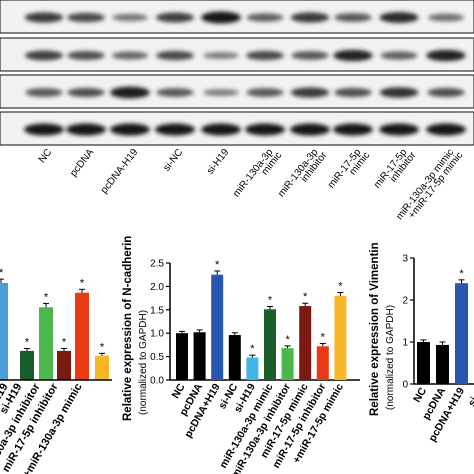 This screenshot has height=474, width=474. What do you see at coordinates (390, 357) in the screenshot?
I see `vimentin-ylabel-sub: (normalized to GAPDH)` at bounding box center [390, 357].